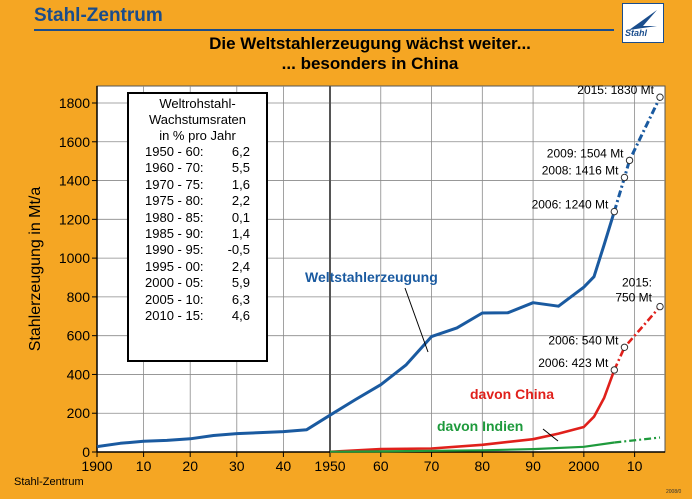 The width and height of the screenshot is (692, 499). What do you see at coordinates (674, 492) in the screenshot?
I see `footer-code: 2008/0` at bounding box center [674, 492].